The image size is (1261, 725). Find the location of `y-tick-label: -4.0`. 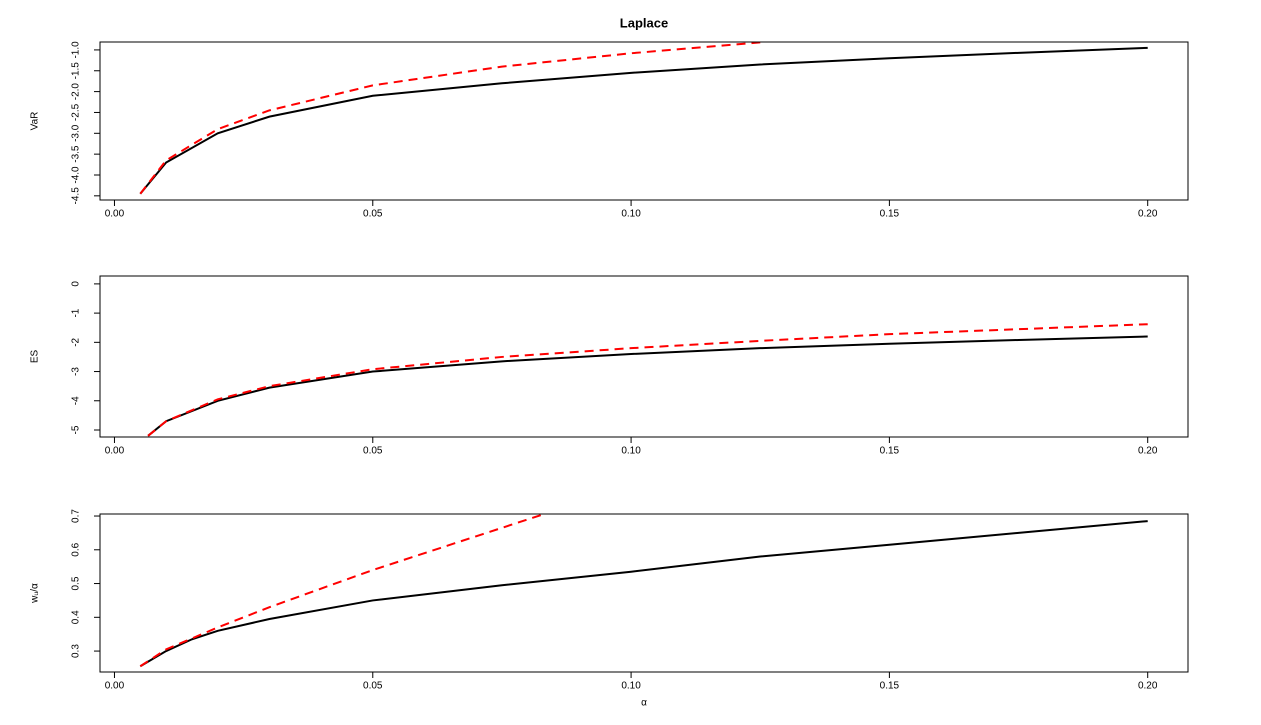

y-tick-label: -4.0 is located at coordinates (76, 175).